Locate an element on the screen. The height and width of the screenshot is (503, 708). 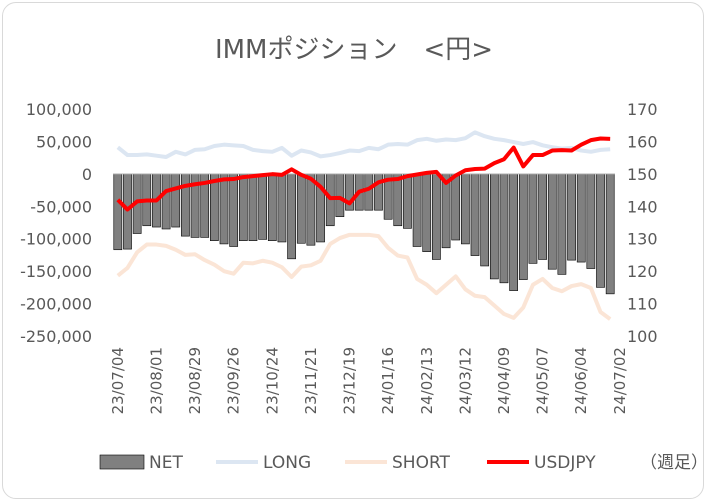
right-tick-label: 150 is located at coordinates (642, 174).